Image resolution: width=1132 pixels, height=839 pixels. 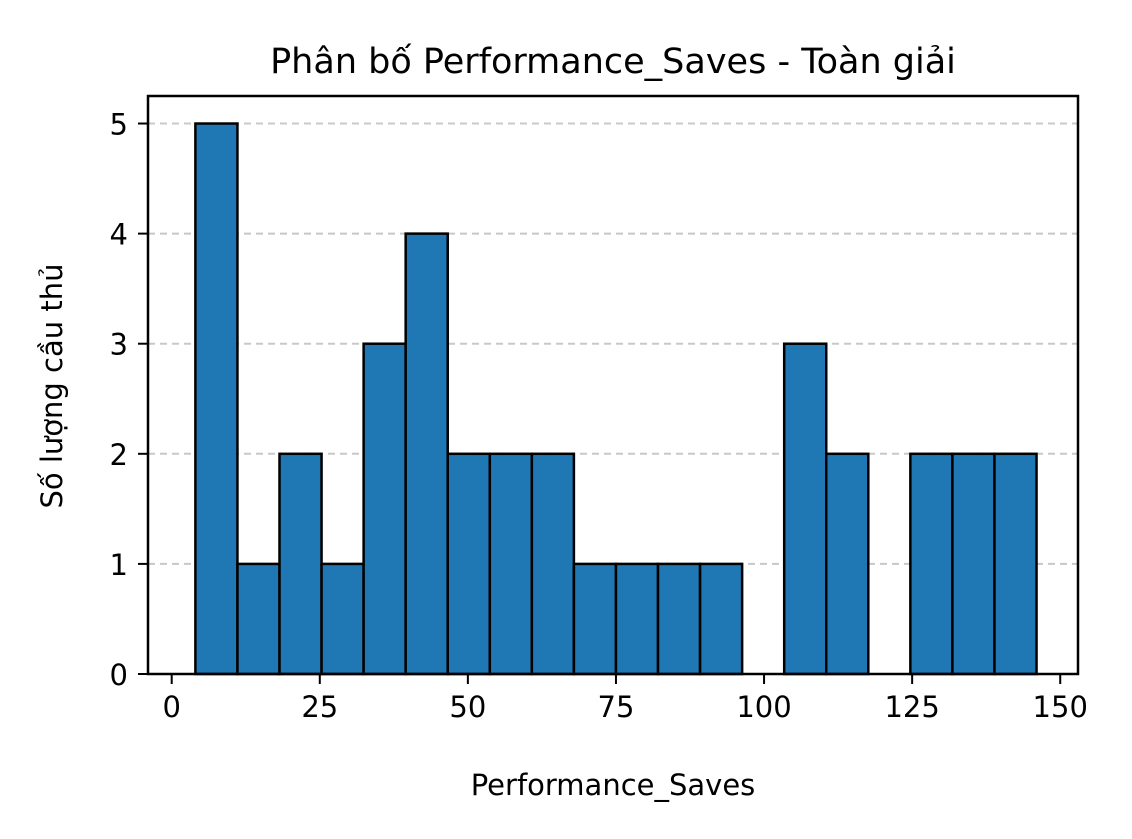 What do you see at coordinates (1060, 707) in the screenshot?
I see `x-tick-label: 150` at bounding box center [1060, 707].